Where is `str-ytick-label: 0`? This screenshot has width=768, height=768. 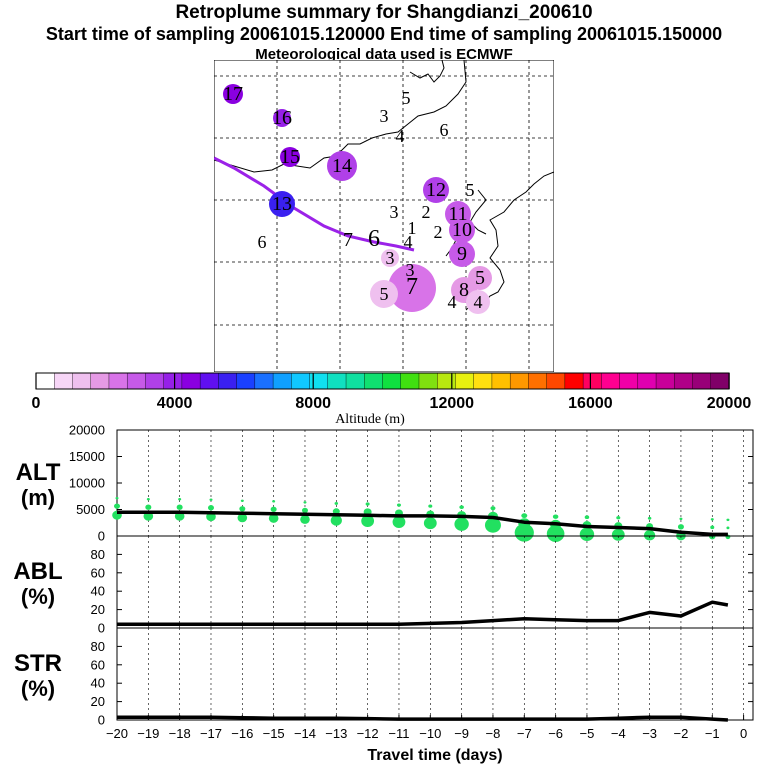
str-ytick-label: 0 is located at coordinates (101, 720).